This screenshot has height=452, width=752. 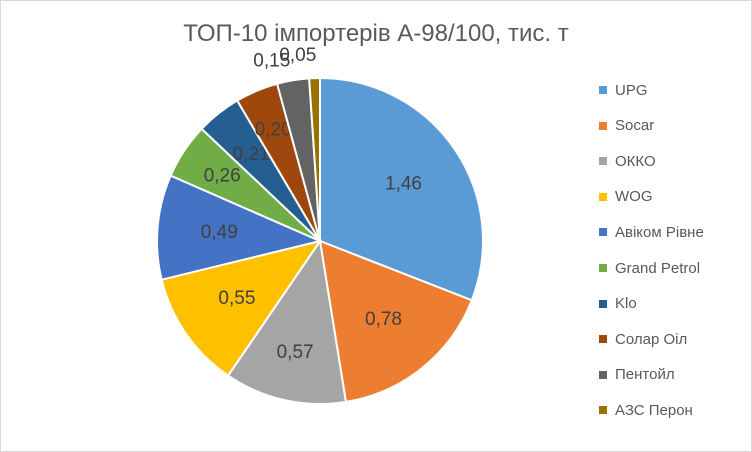 What do you see at coordinates (297, 55) in the screenshot?
I see `data-label-азс-перон: 0,05` at bounding box center [297, 55].